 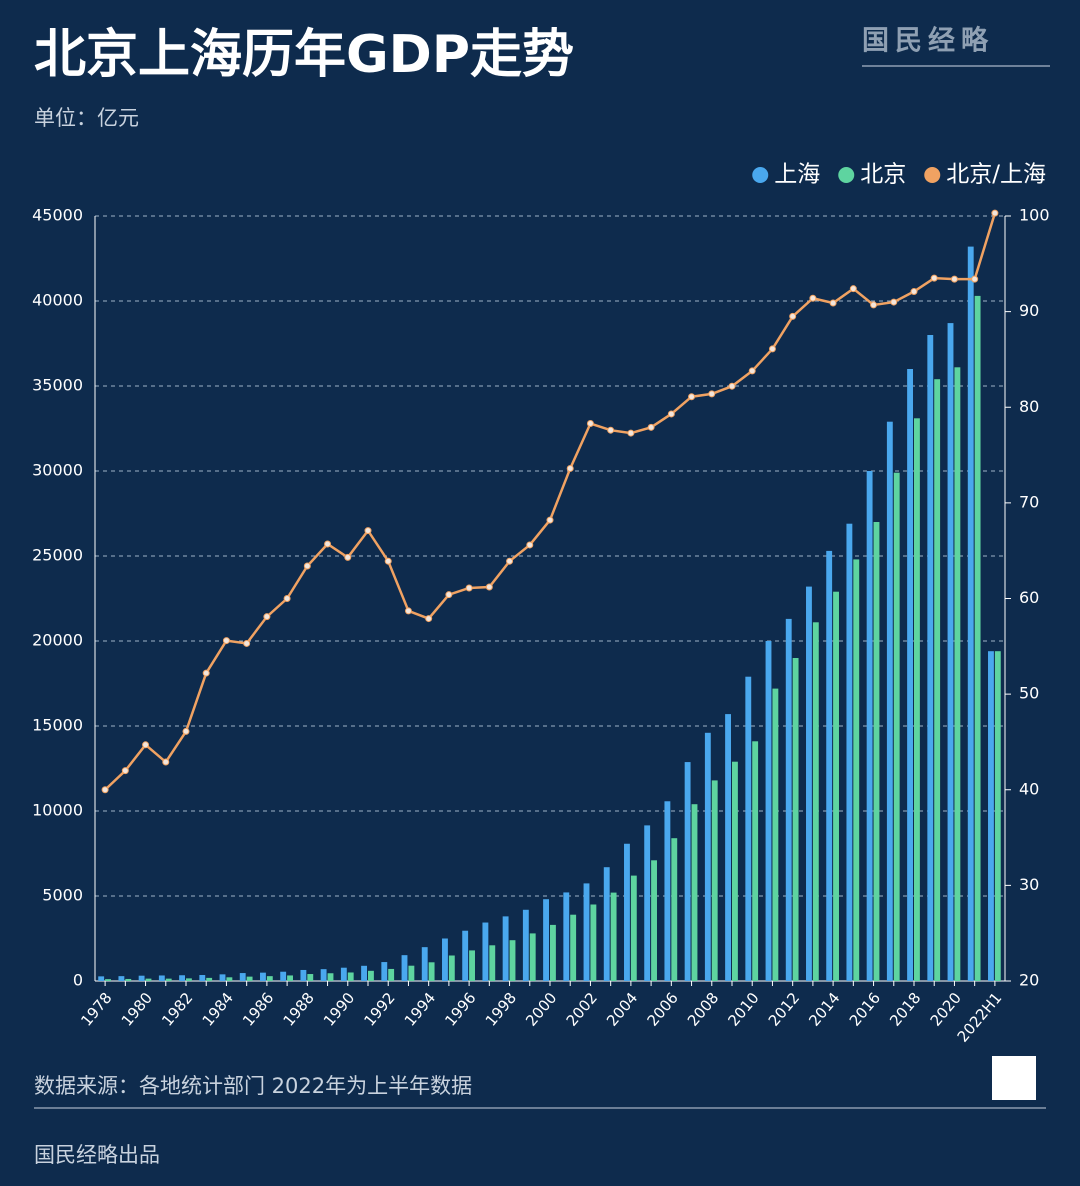 What do you see at coordinates (1029, 310) in the screenshot?
I see `y2-tick-label: 90` at bounding box center [1029, 310].